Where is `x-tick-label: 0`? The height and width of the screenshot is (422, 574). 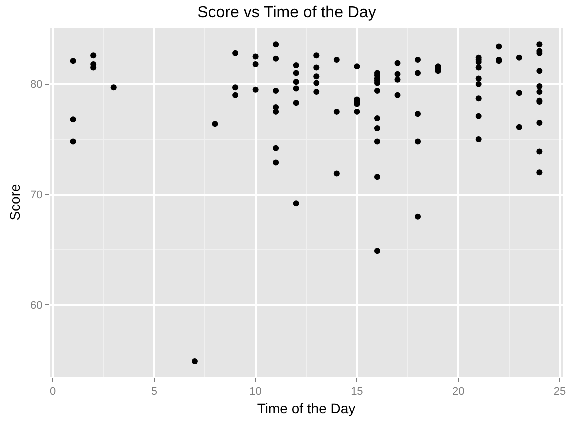
x-tick-label: 0 is located at coordinates (53, 392).